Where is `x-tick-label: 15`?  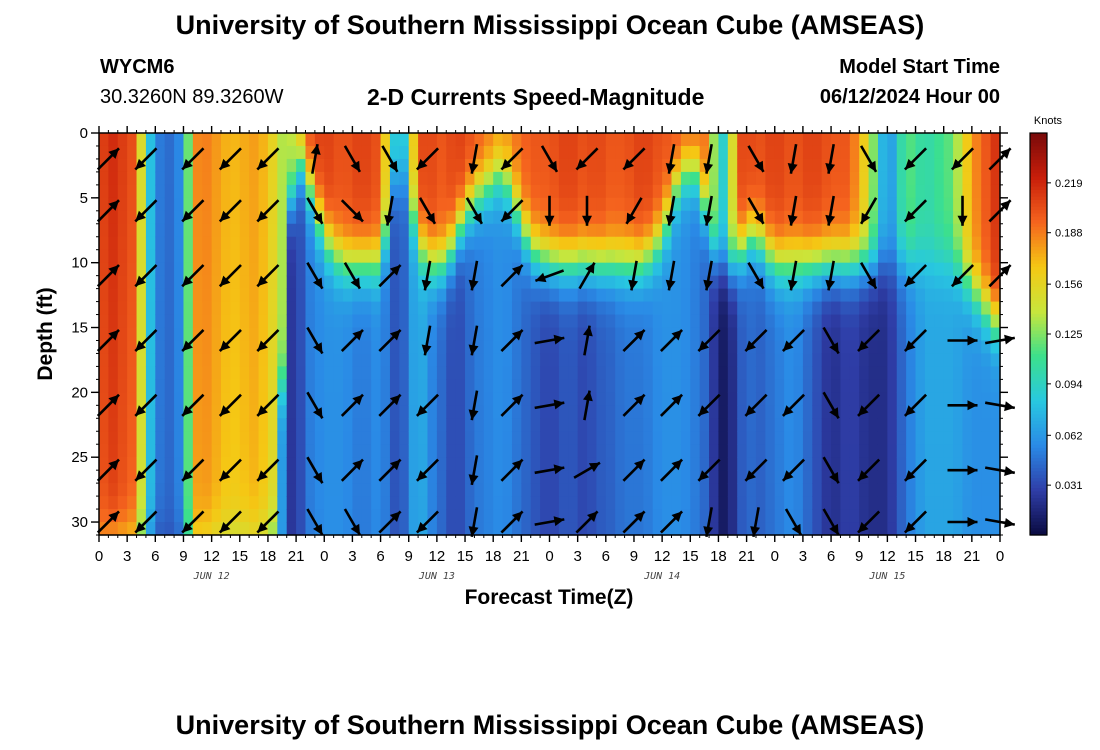
x-tick-label: 15 is located at coordinates (915, 556).